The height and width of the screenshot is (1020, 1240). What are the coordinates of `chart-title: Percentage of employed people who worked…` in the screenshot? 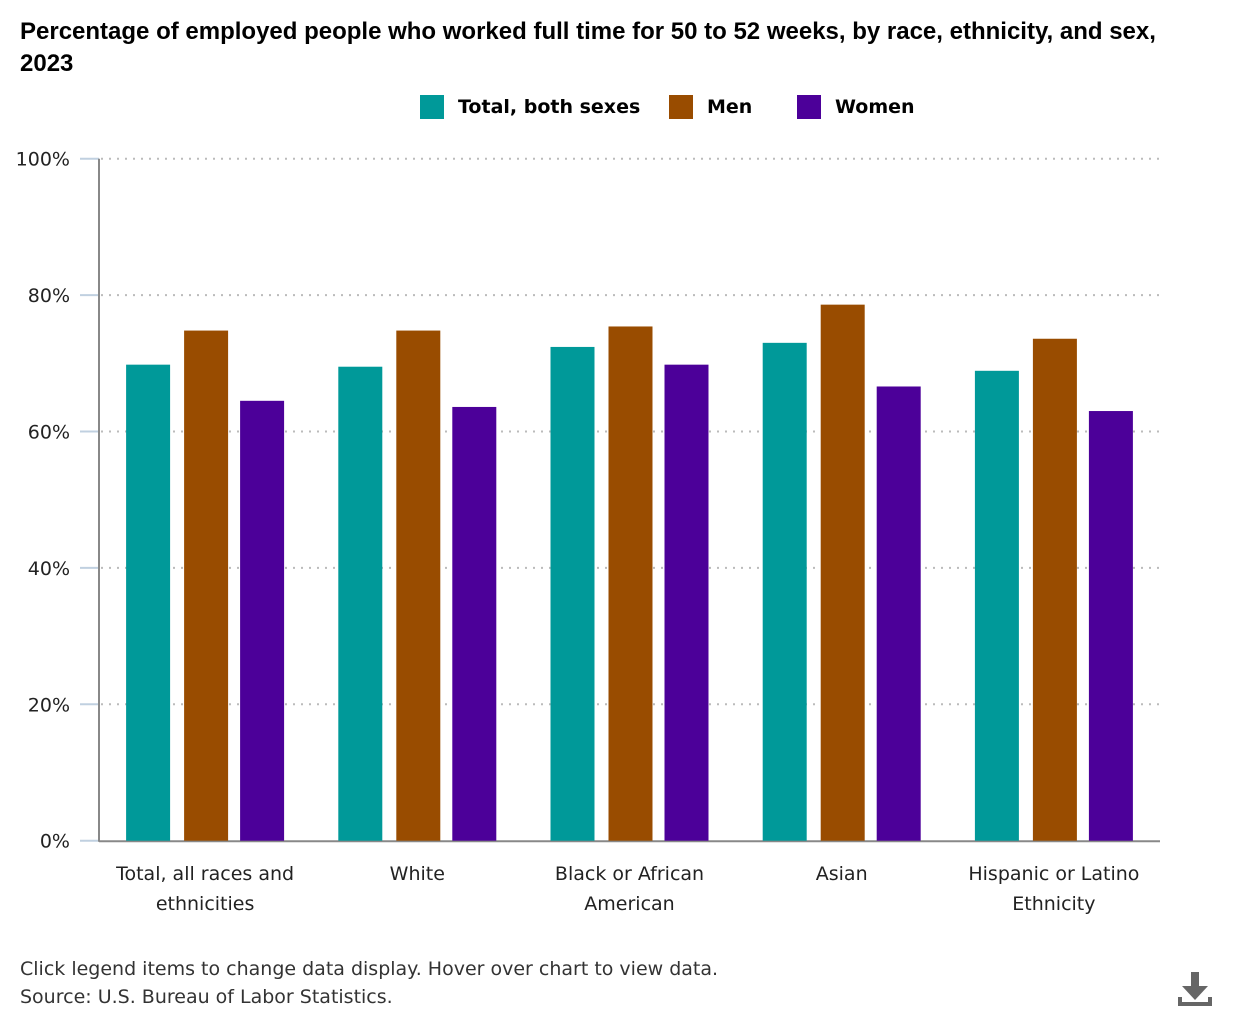 It's located at (588, 47).